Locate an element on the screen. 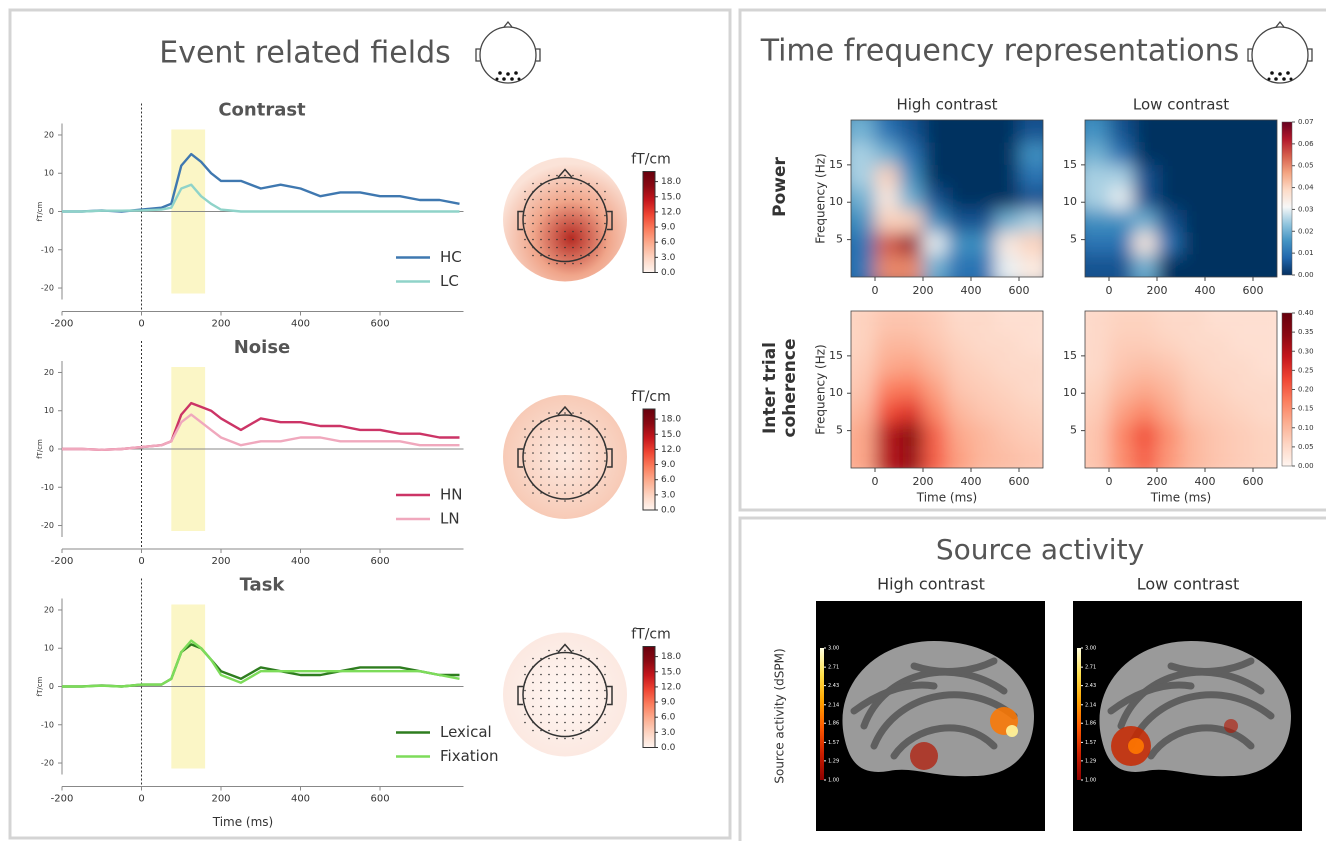  colorbar-tick-label: 0.05 is located at coordinates (1306, 447).